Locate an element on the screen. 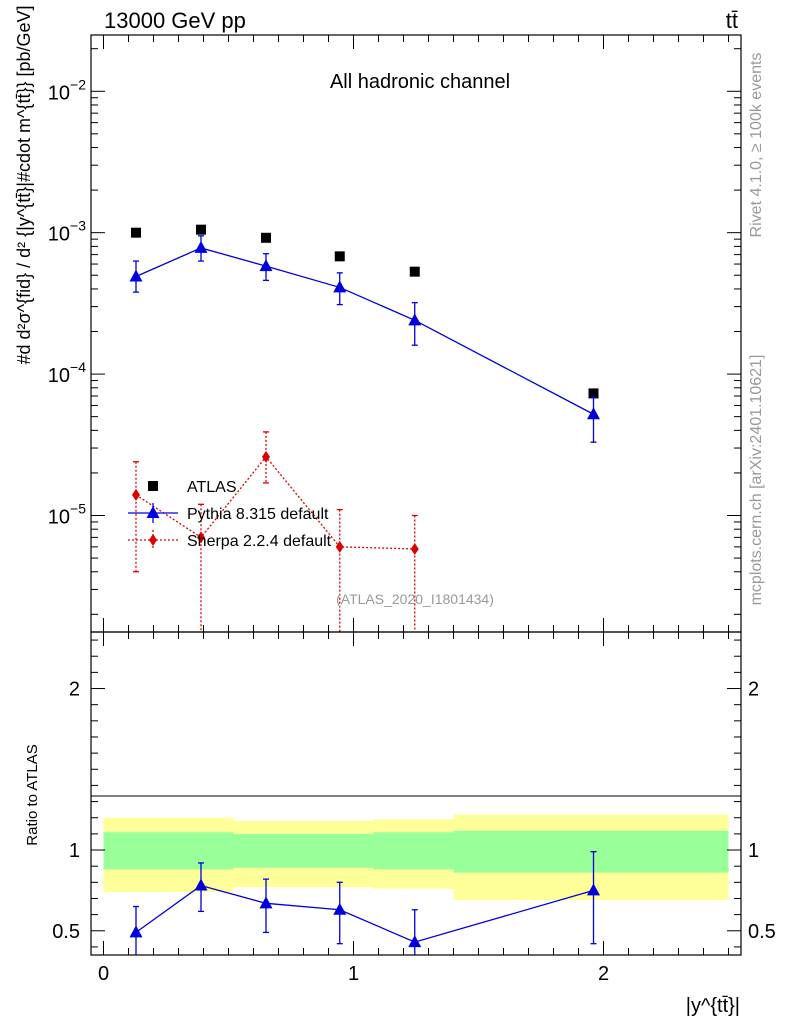  ratio-y-tick-label: 1 is located at coordinates (74, 851).